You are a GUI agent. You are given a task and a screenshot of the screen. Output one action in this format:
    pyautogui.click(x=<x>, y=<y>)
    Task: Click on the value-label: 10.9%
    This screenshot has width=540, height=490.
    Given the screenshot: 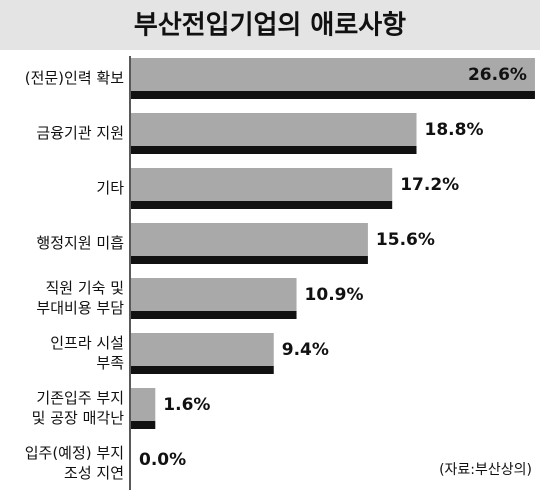 What is the action you would take?
    pyautogui.click(x=334, y=295)
    